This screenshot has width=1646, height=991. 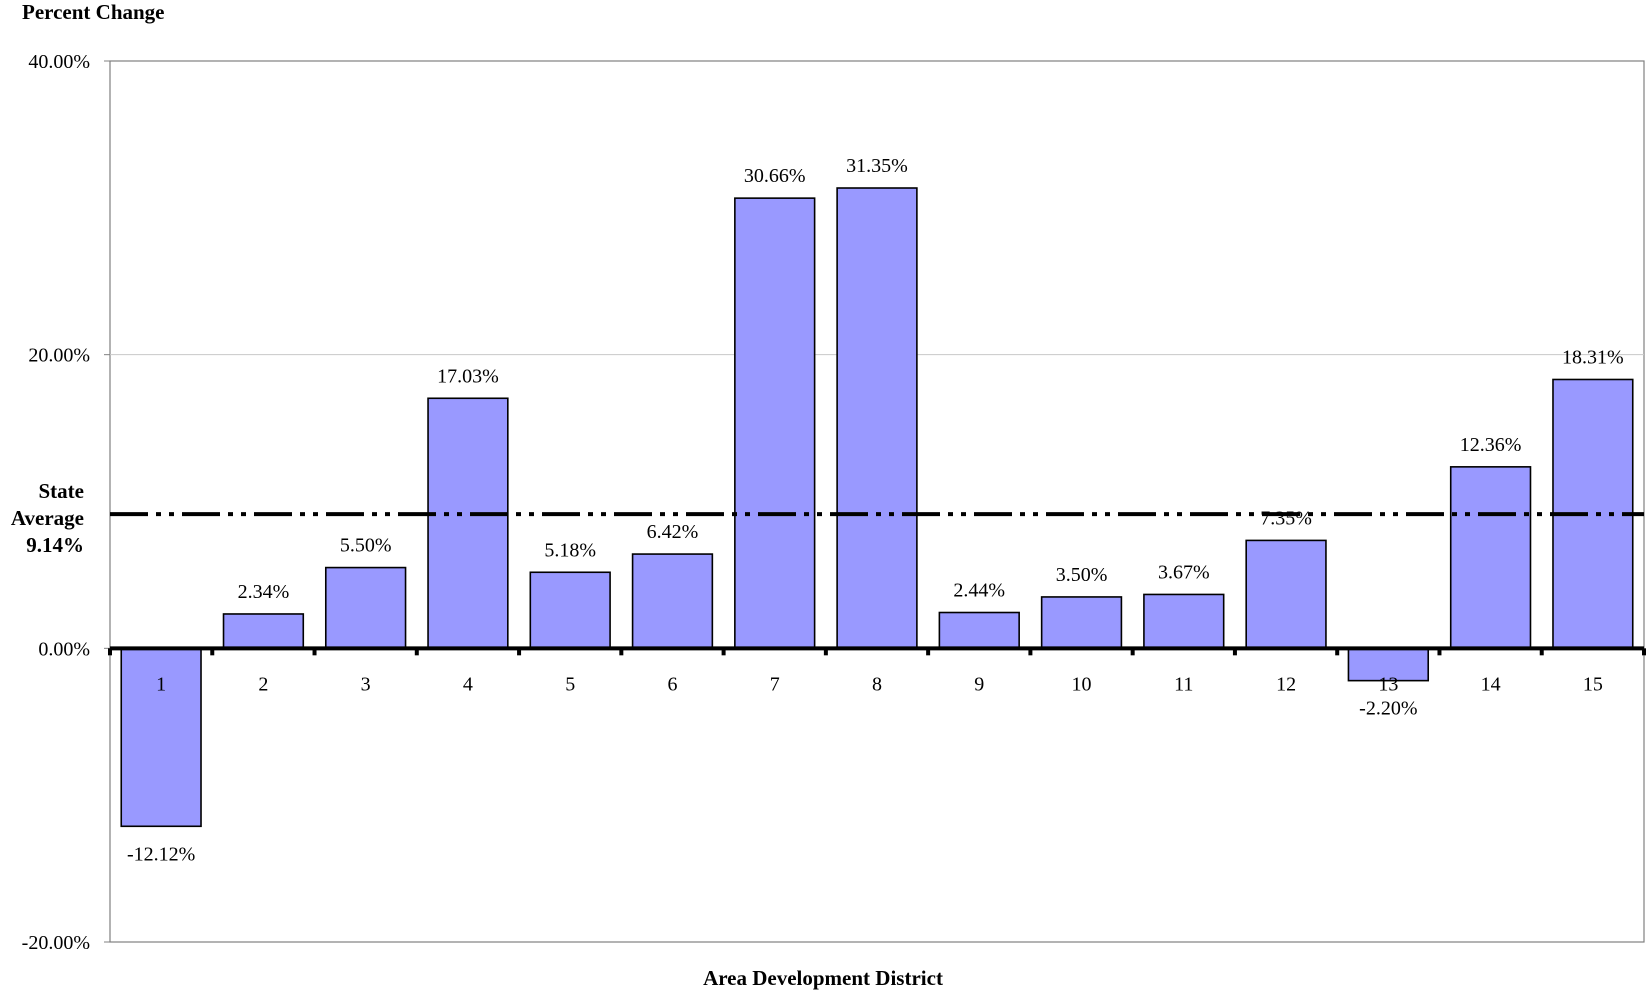 I want to click on y-tick-label: 40.00%, so click(x=59, y=62).